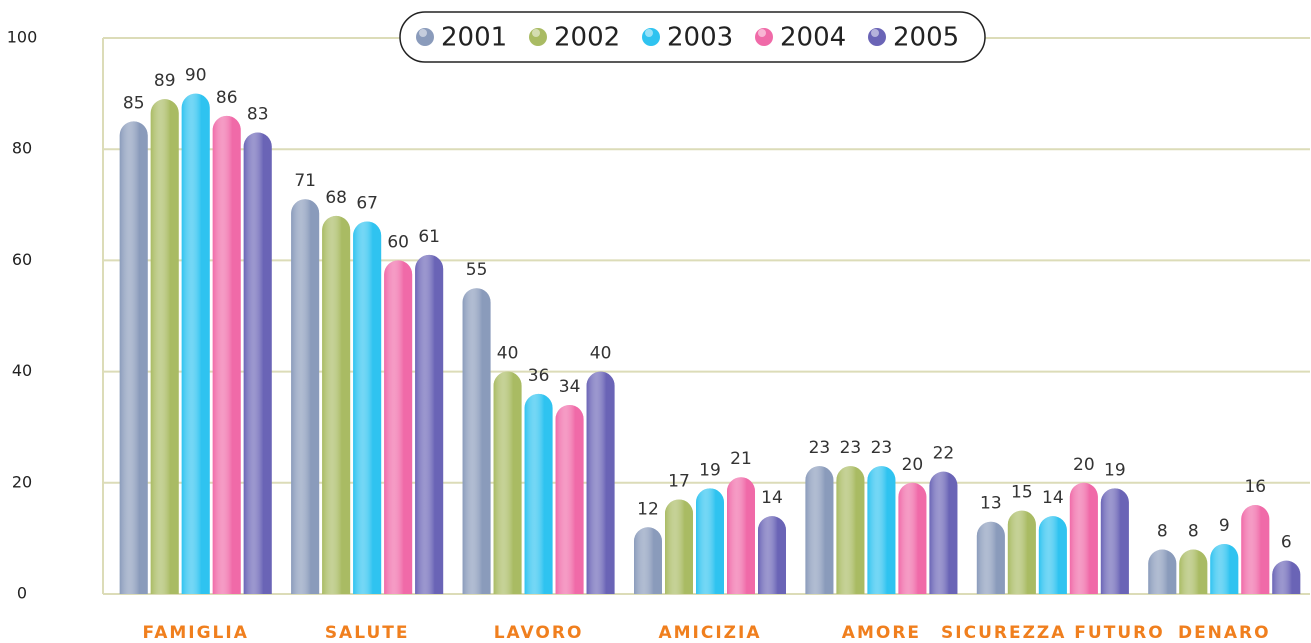 This screenshot has height=643, width=1311. Describe the element at coordinates (539, 376) in the screenshot. I see `data-label: 36` at that location.